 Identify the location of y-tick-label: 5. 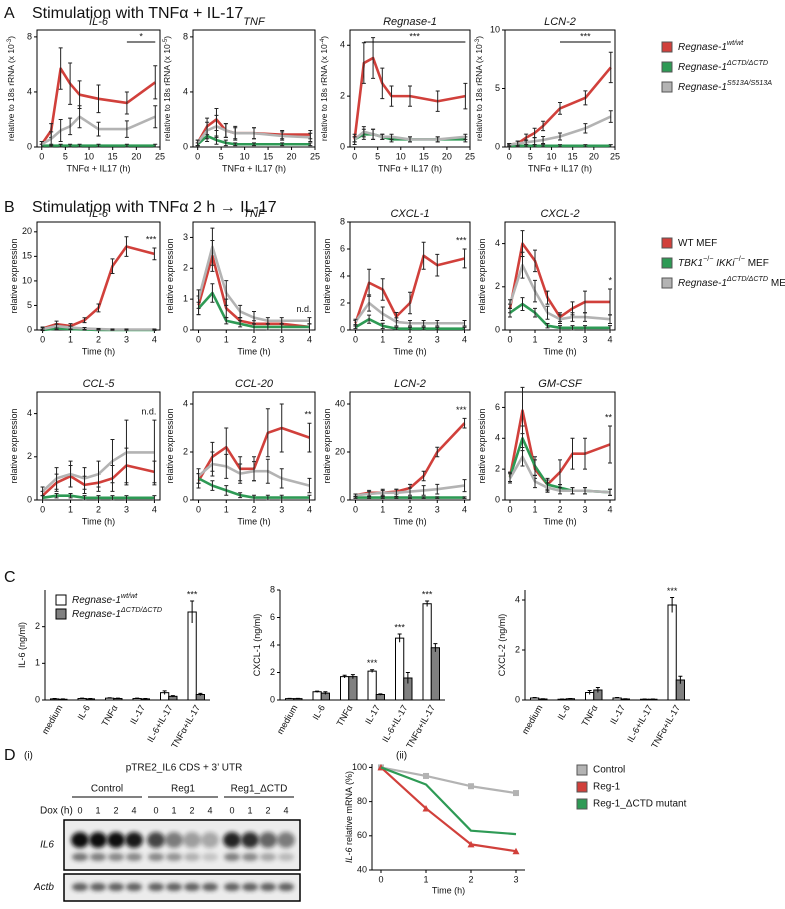
(497, 88).